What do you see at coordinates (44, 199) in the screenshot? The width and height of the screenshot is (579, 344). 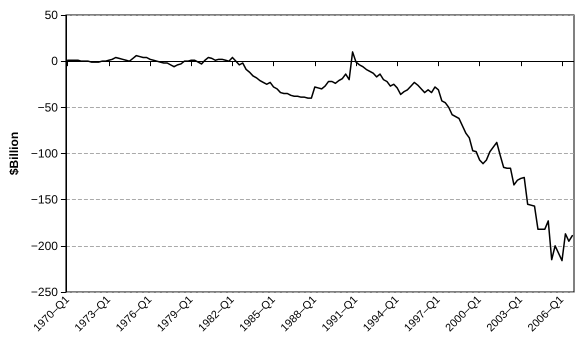 I see `y-tick-label: −150` at bounding box center [44, 199].